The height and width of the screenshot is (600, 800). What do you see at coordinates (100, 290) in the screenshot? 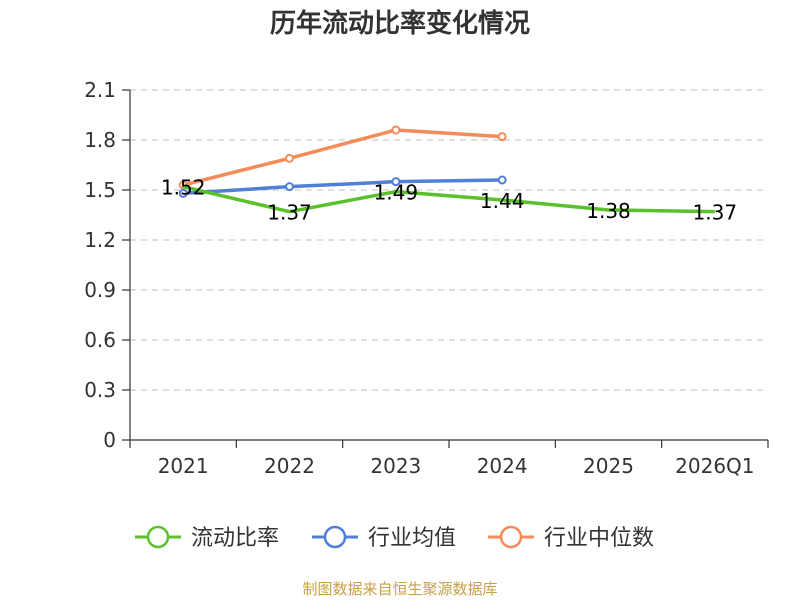
I see `y-tick-label: 0.9` at bounding box center [100, 290].